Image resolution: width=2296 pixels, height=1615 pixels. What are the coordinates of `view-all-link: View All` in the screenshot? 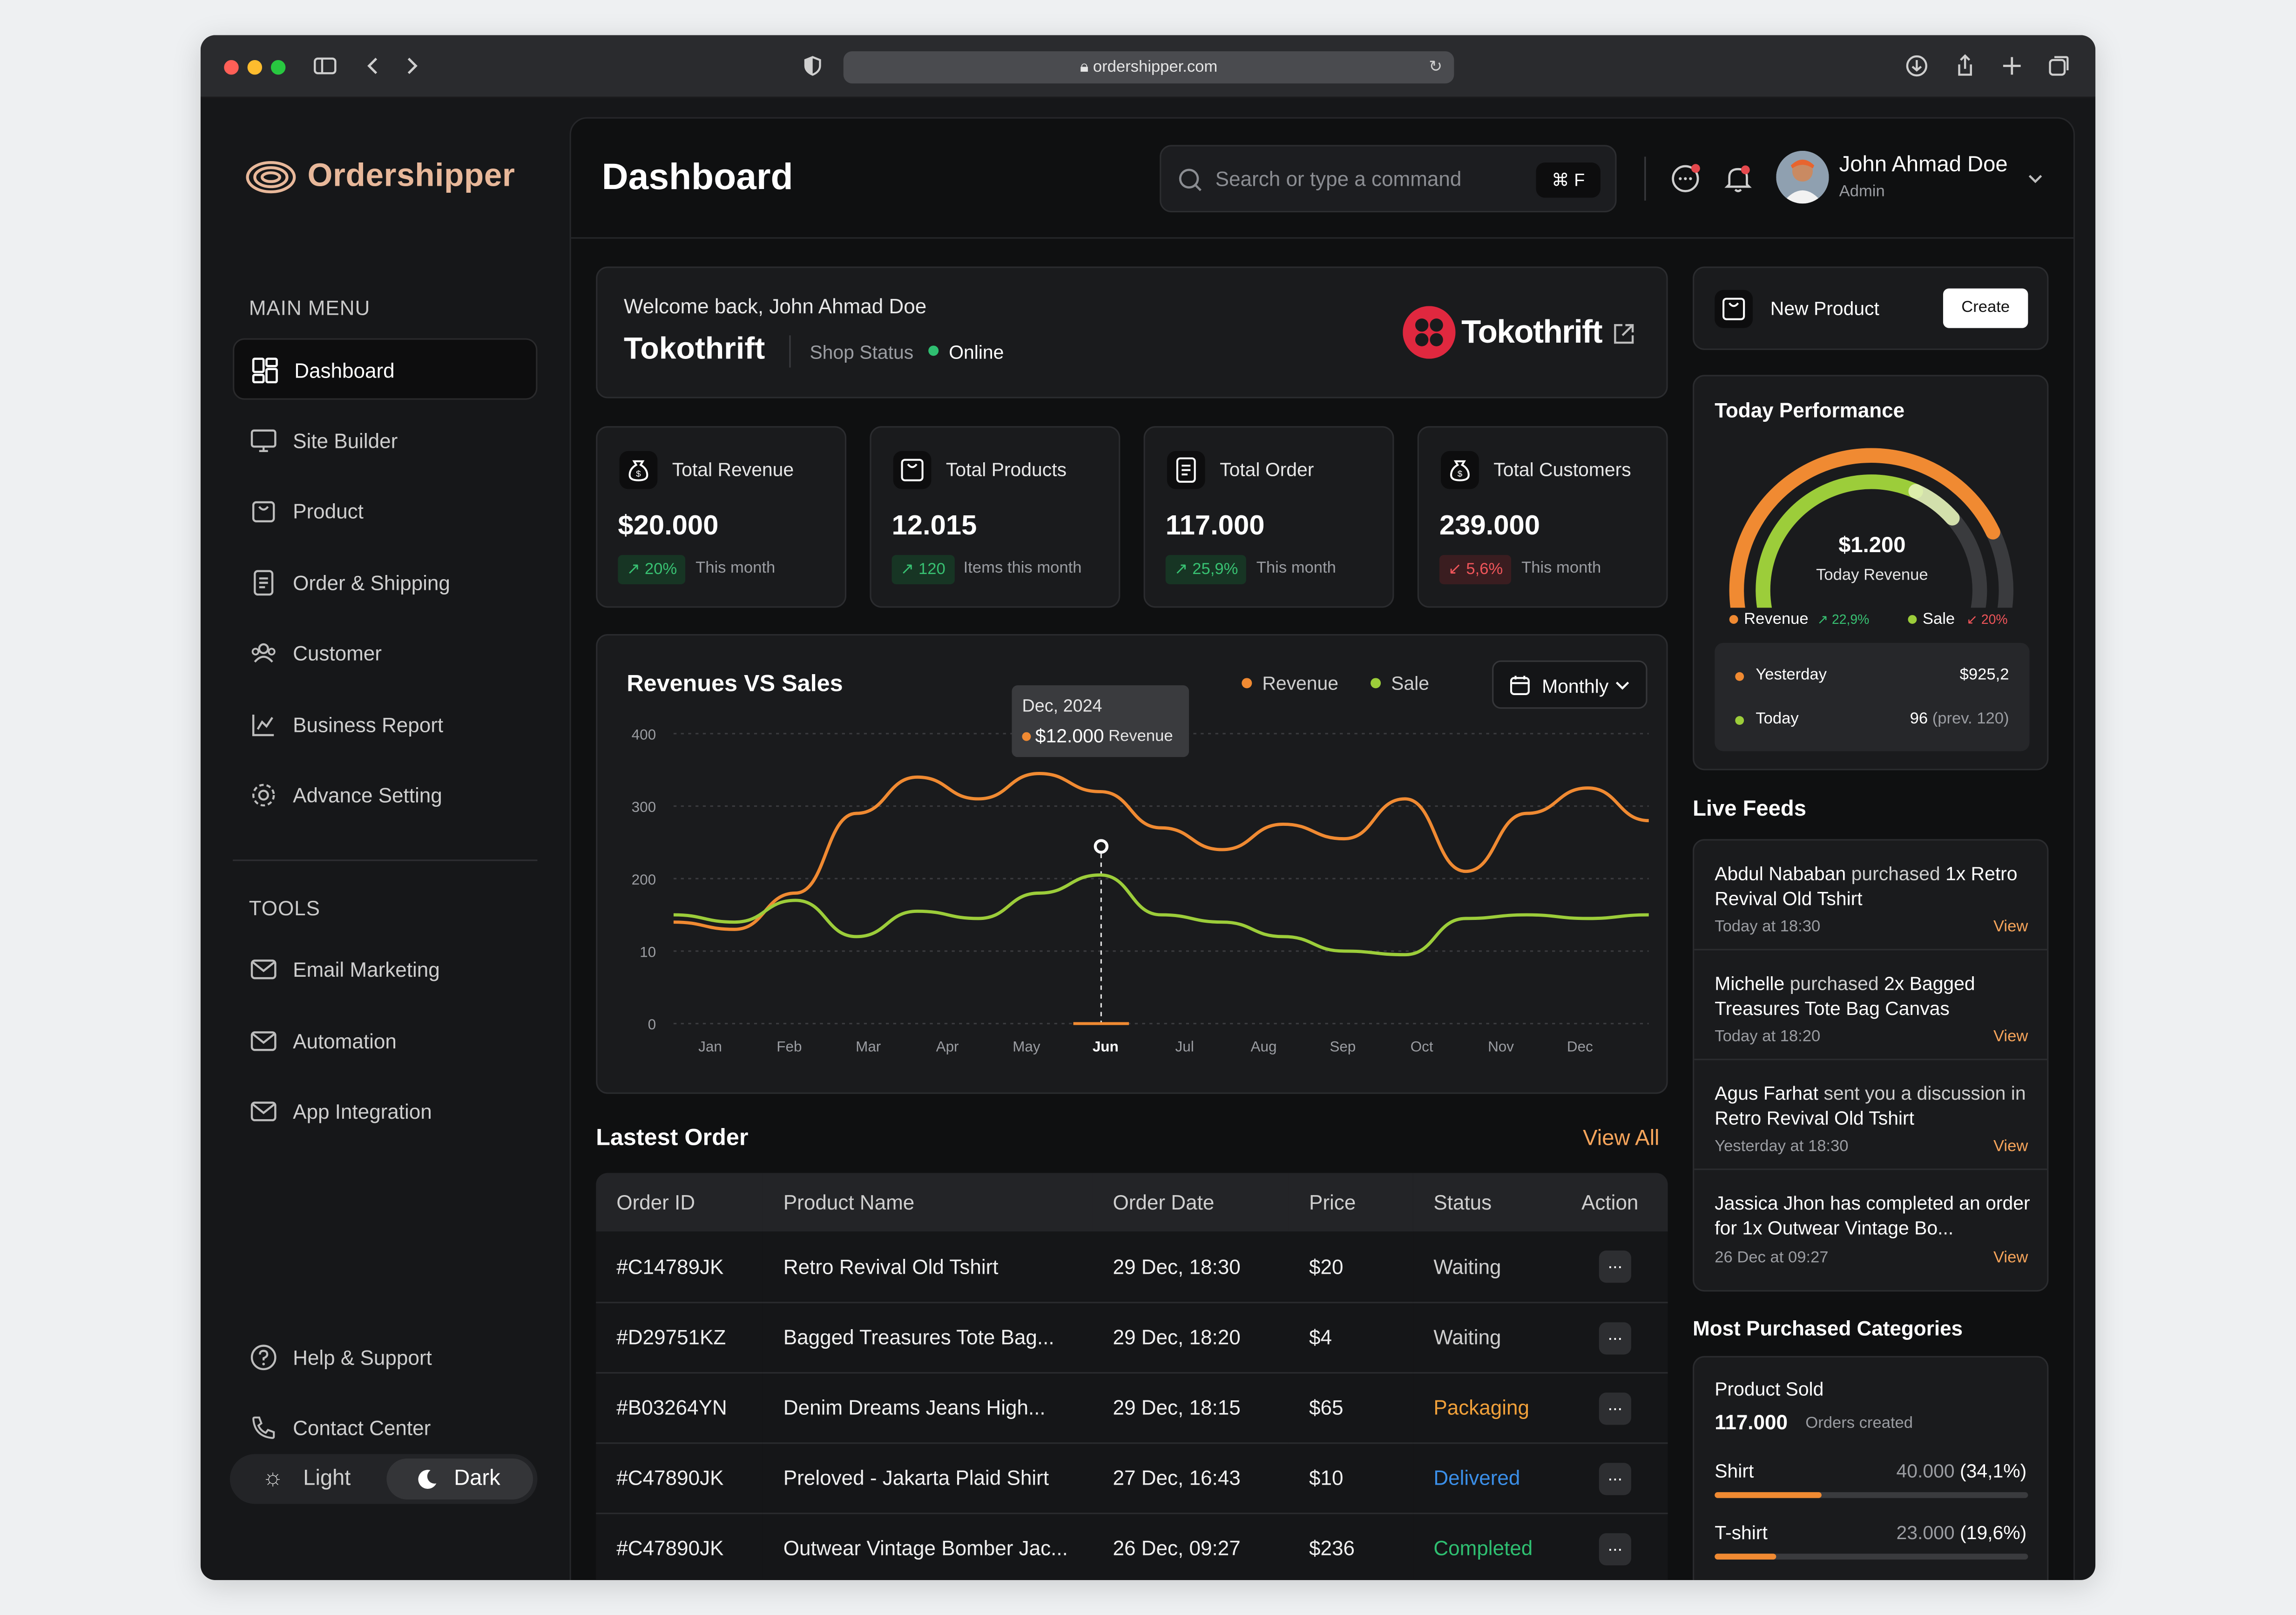 It's located at (1622, 1139).